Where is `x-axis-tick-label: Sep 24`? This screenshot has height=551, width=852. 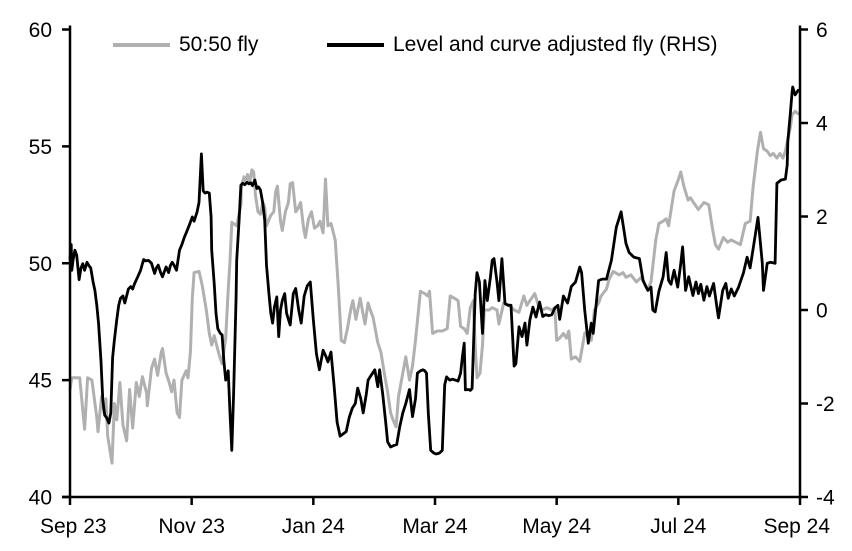 x-axis-tick-label: Sep 24 is located at coordinates (796, 526).